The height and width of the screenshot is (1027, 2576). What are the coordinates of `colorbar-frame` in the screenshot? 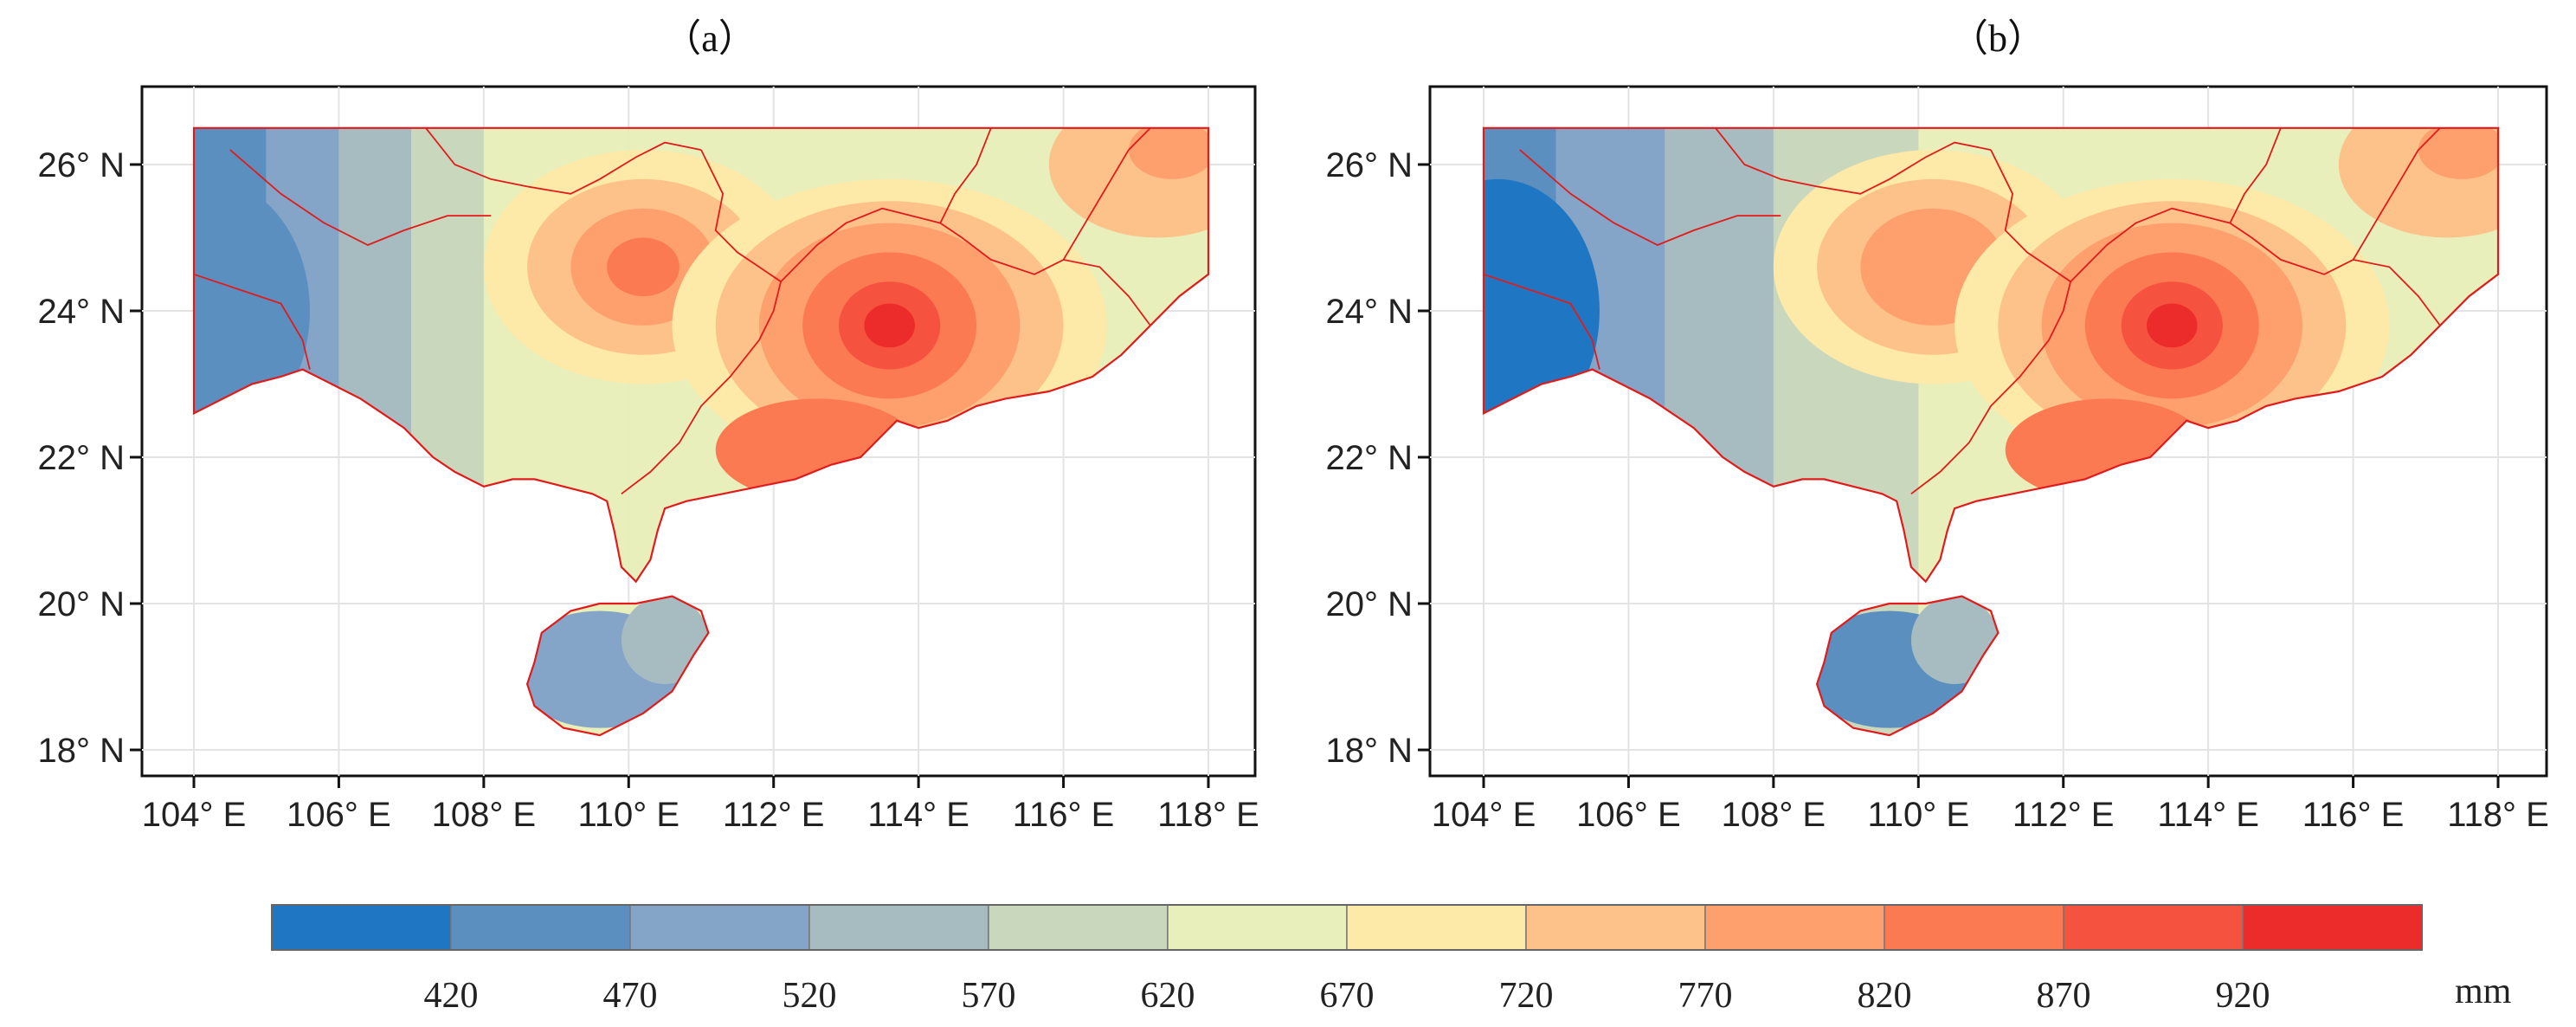 It's located at (1347, 927).